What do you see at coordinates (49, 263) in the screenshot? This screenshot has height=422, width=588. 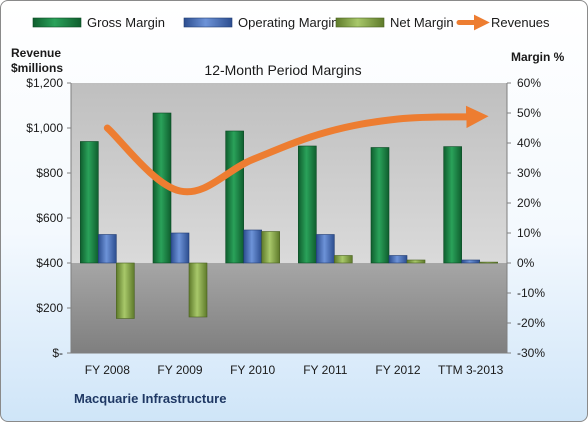 I see `left-tick-label: $400` at bounding box center [49, 263].